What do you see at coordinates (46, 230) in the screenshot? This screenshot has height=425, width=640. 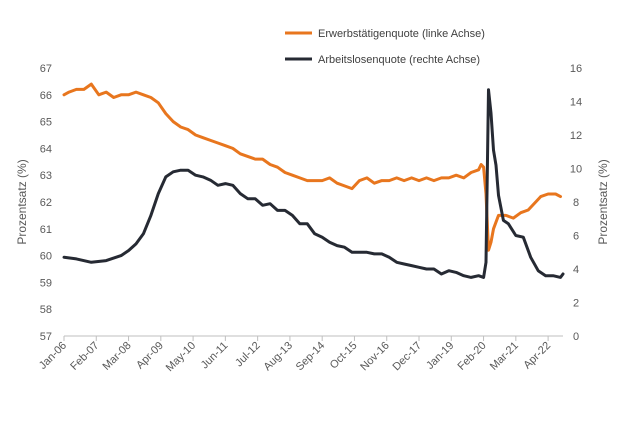 I see `left-tick-label: 61` at bounding box center [46, 230].